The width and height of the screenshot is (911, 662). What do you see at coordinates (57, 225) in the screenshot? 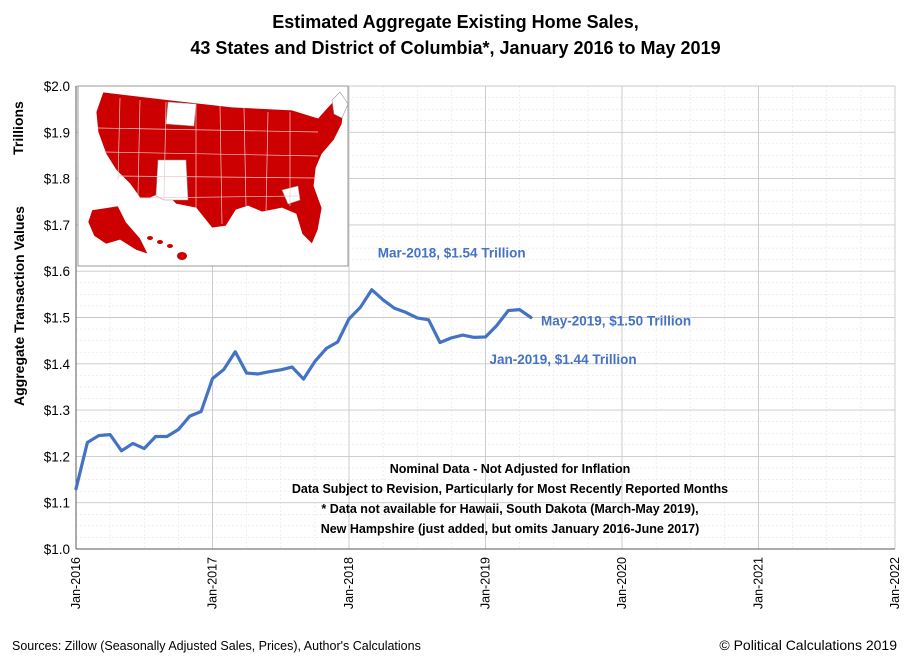
I see `y-tick-label: $1.7` at bounding box center [57, 225].